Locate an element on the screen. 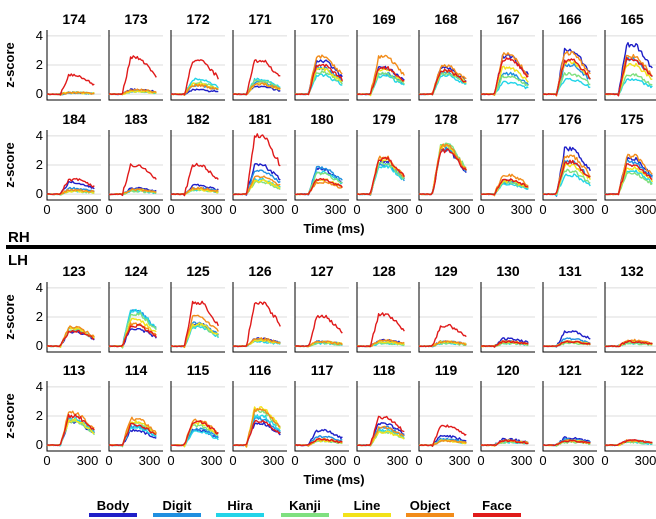 Image resolution: width=656 pixels, height=519 pixels. legend-item-object: Object is located at coordinates (430, 507).